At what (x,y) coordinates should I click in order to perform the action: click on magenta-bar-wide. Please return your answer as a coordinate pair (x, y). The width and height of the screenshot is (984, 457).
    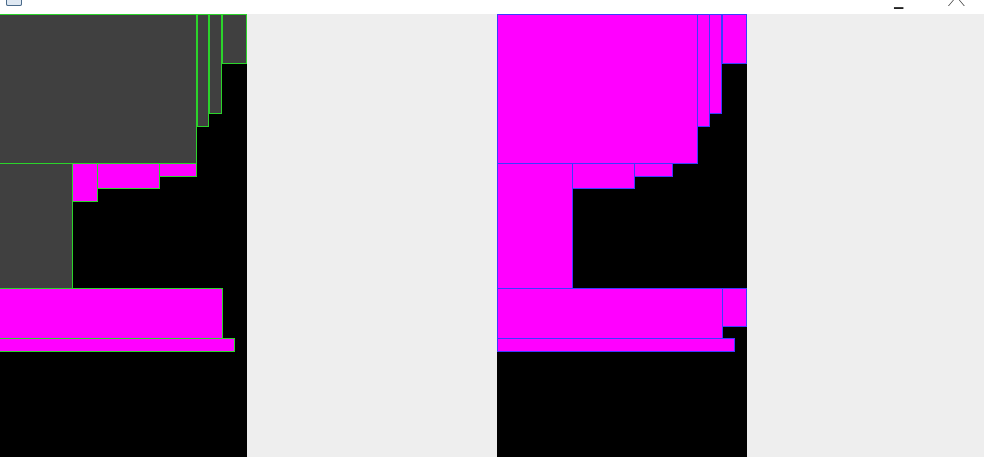
    Looking at the image, I should click on (111, 313).